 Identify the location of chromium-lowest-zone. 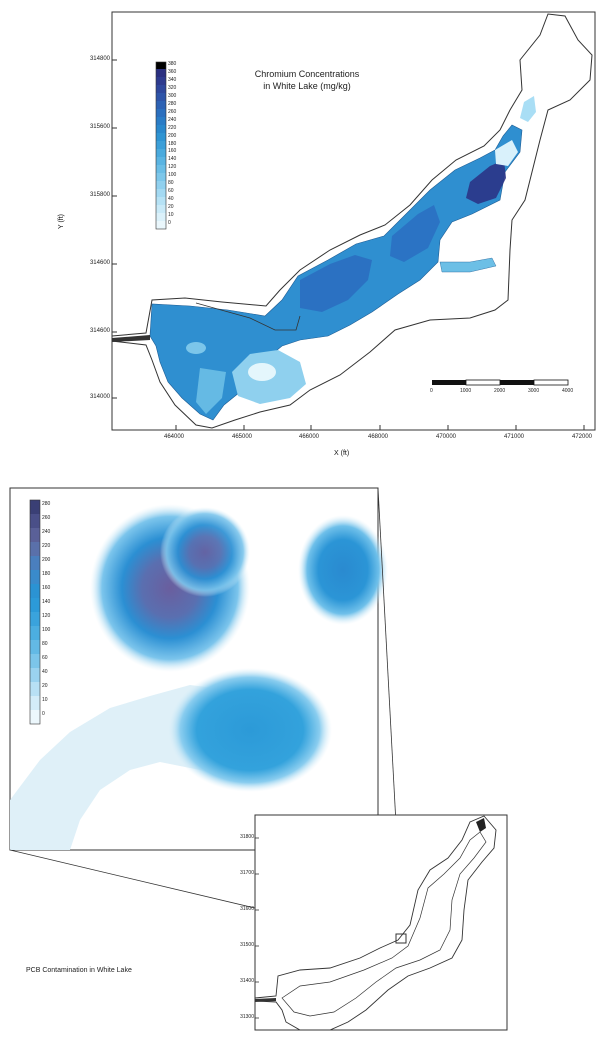
(262, 372).